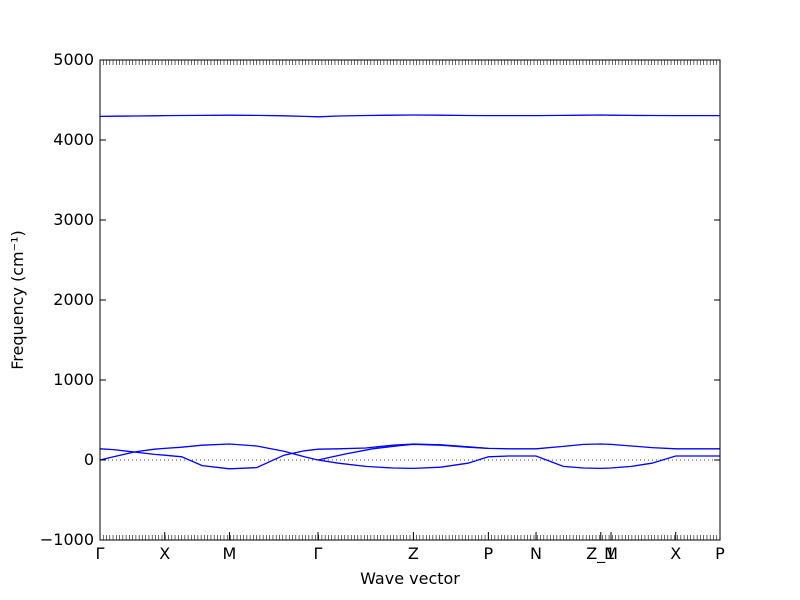 The width and height of the screenshot is (800, 600). Describe the element at coordinates (73, 379) in the screenshot. I see `y-tick-label: 1000` at that location.